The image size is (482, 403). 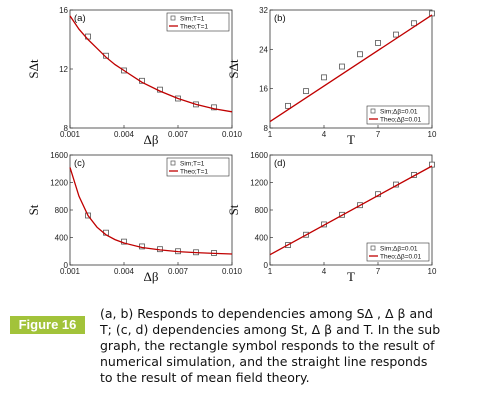 What do you see at coordinates (263, 10) in the screenshot?
I see `y-tick-label: 32` at bounding box center [263, 10].